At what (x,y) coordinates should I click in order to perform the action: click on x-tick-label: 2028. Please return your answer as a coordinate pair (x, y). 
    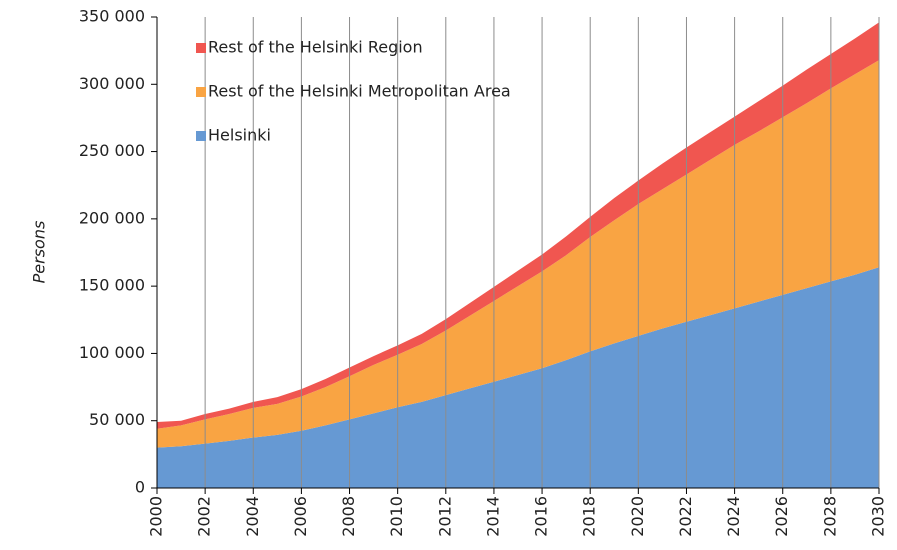
    Looking at the image, I should click on (829, 516).